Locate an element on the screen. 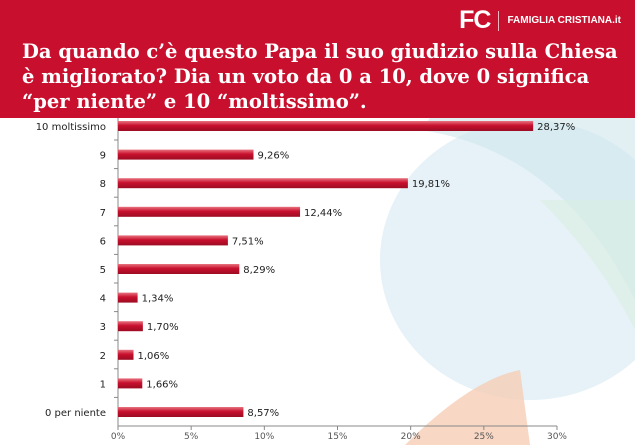  category-label: 0 per niente is located at coordinates (75, 413).